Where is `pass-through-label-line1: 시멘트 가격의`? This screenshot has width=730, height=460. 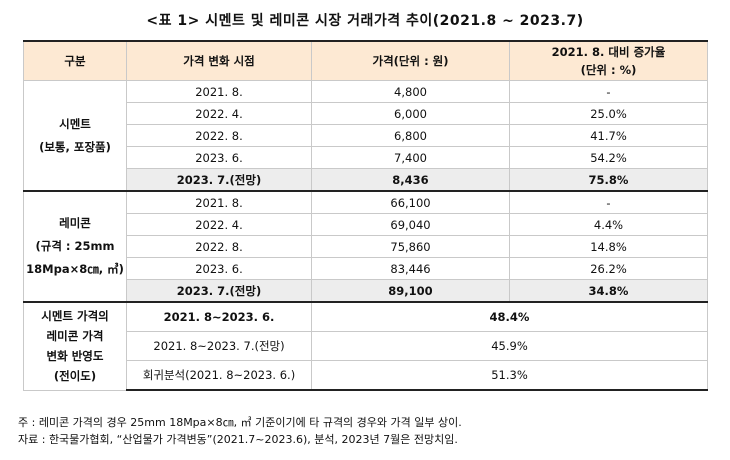
pass-through-label-line1: 시멘트 가격의 is located at coordinates (75, 316).